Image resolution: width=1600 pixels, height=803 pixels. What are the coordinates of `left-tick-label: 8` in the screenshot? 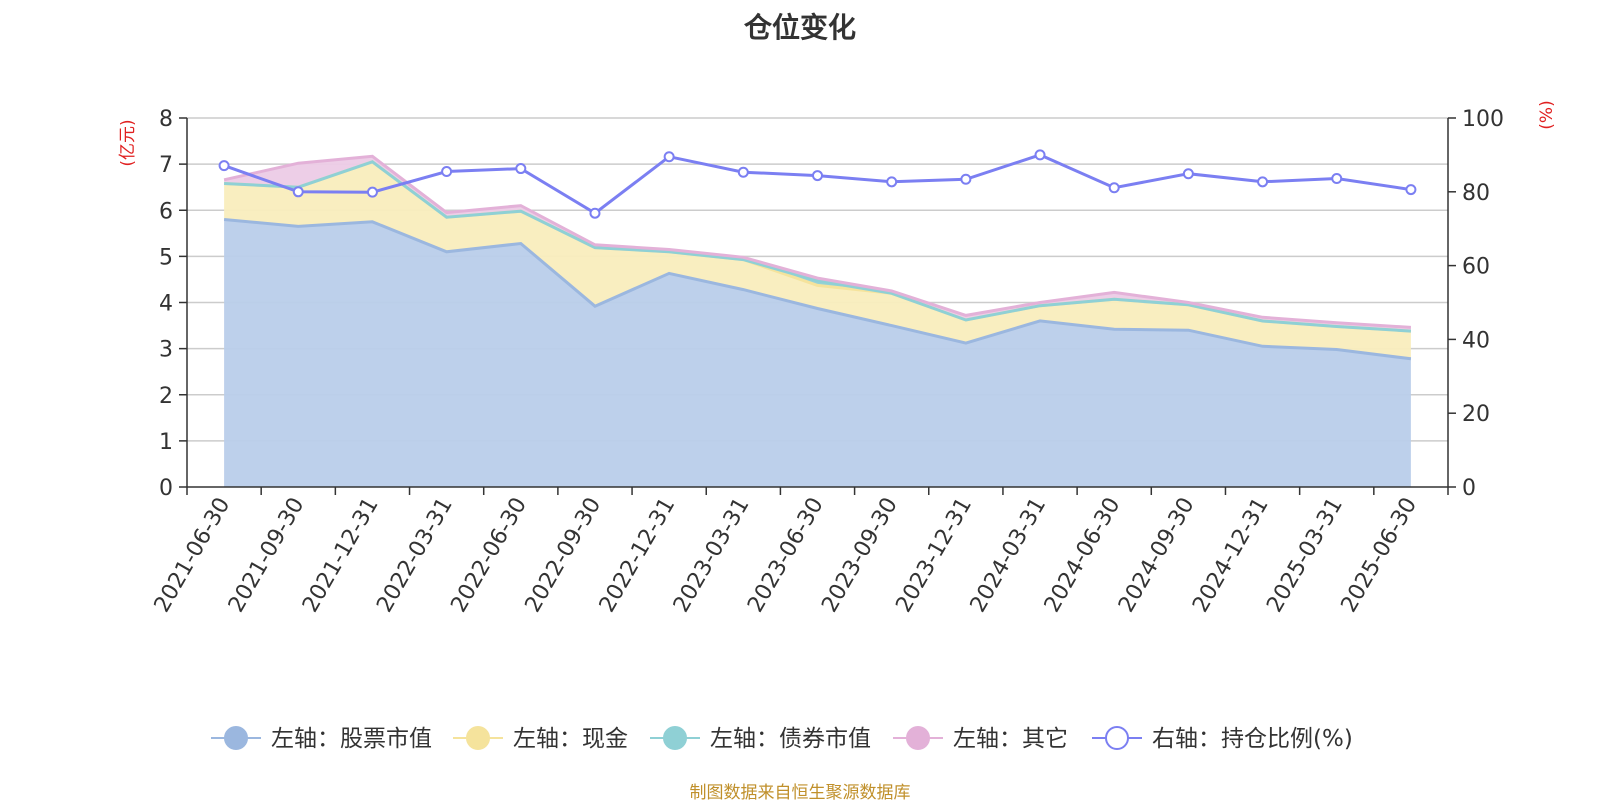 It's located at (166, 119).